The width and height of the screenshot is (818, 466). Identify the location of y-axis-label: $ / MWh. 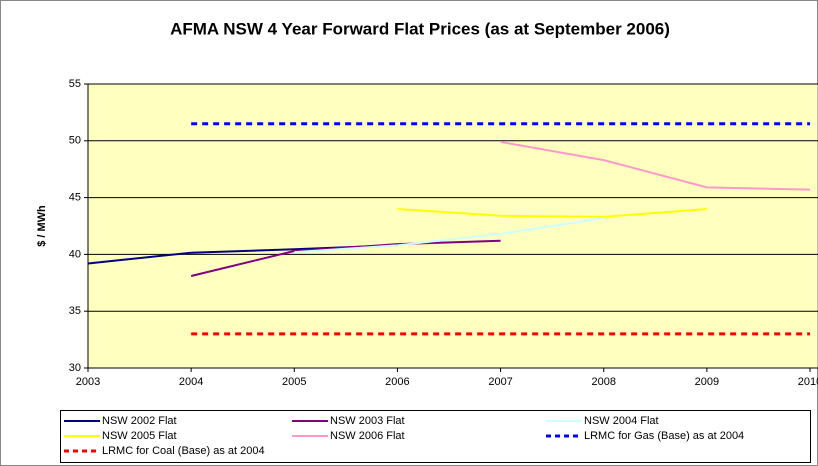
(42, 226).